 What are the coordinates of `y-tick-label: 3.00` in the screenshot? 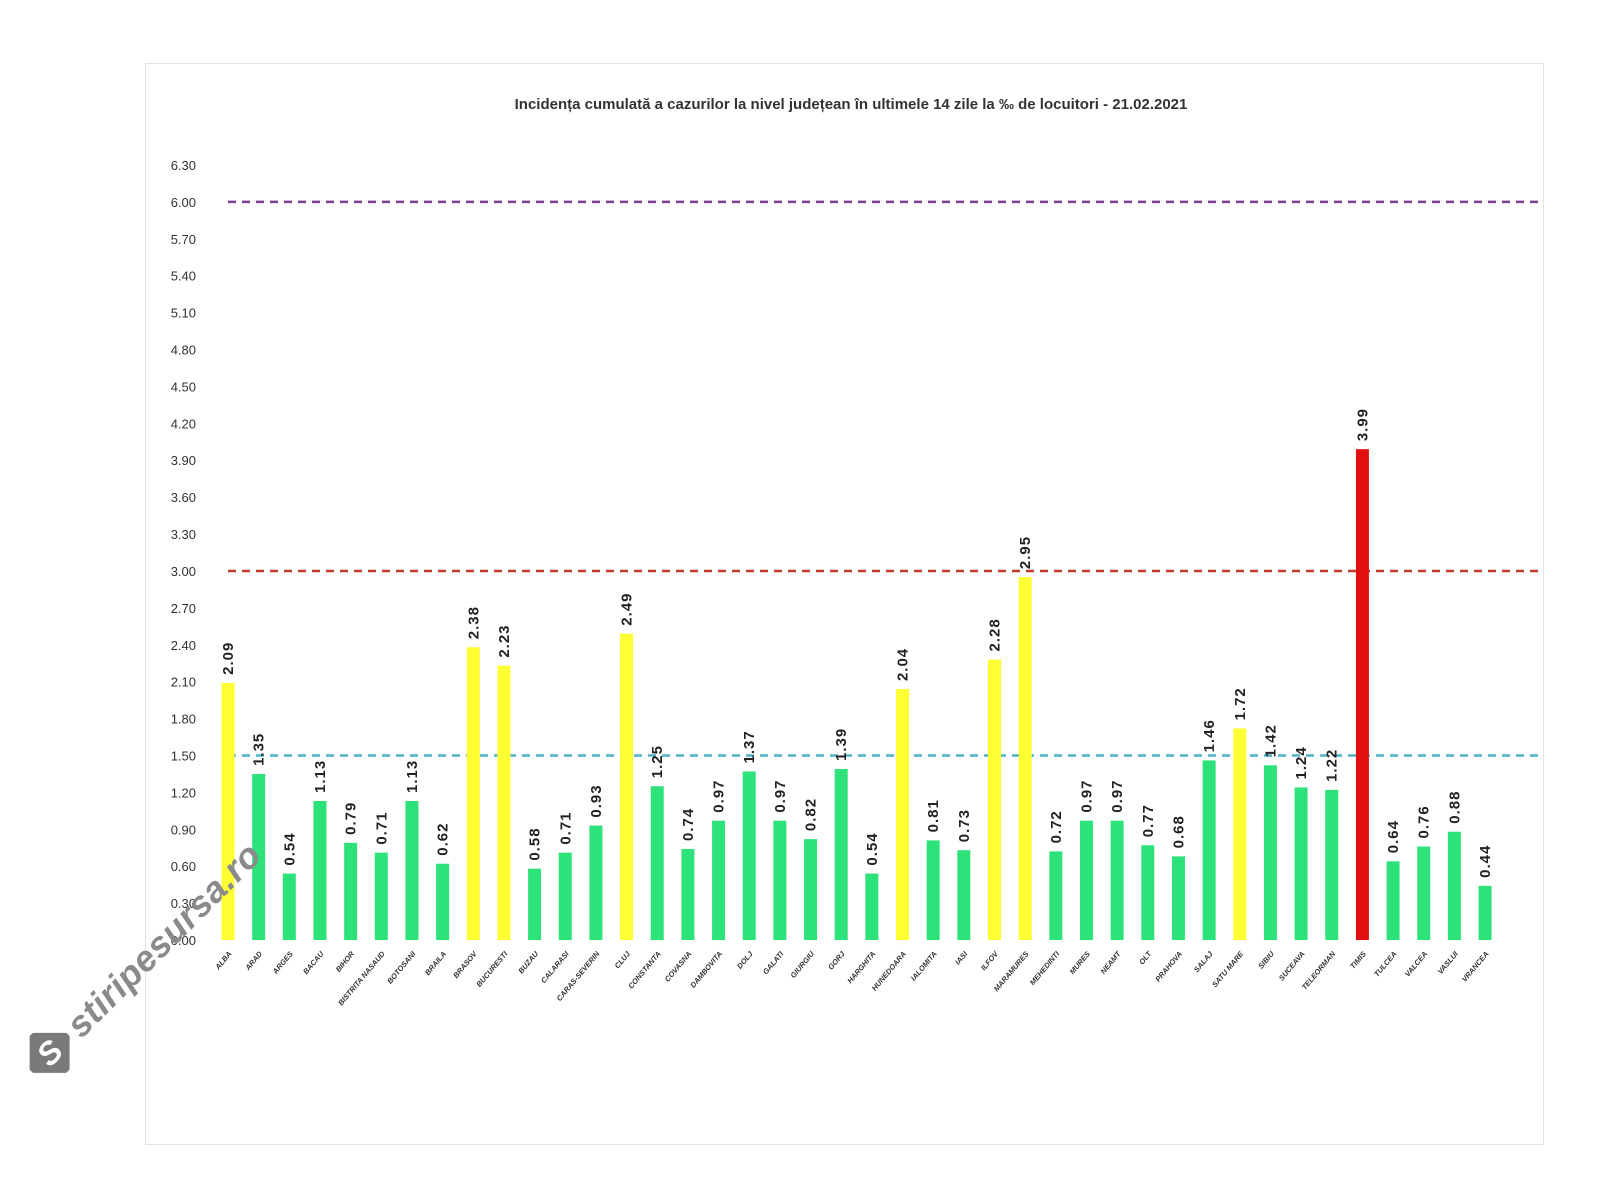 It's located at (183, 571).